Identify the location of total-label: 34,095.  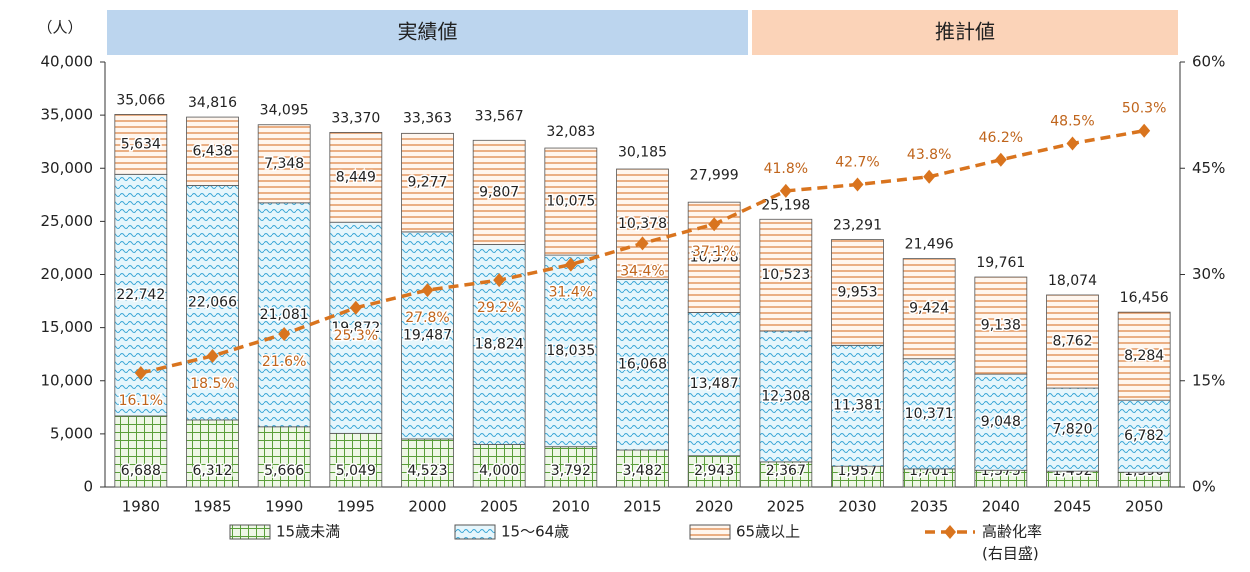
(284, 111).